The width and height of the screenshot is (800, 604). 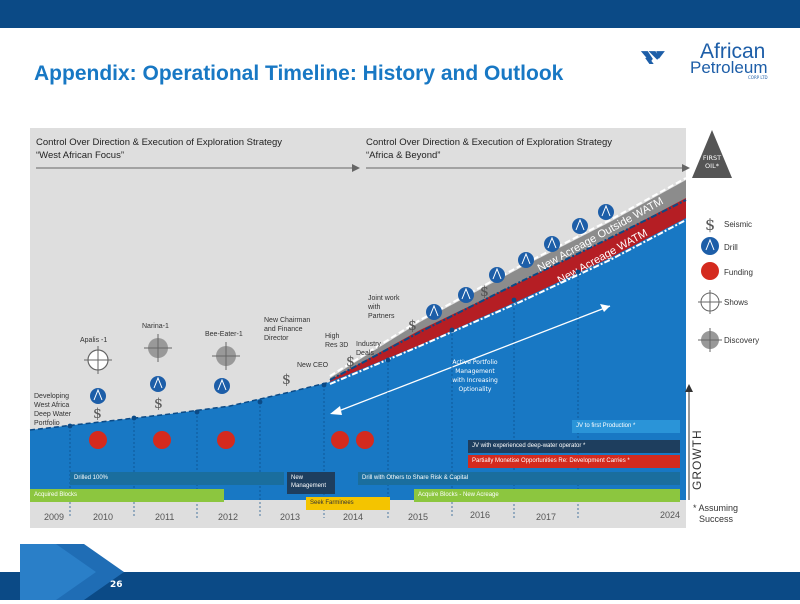 I want to click on joint-work-line2: with, so click(x=374, y=307).